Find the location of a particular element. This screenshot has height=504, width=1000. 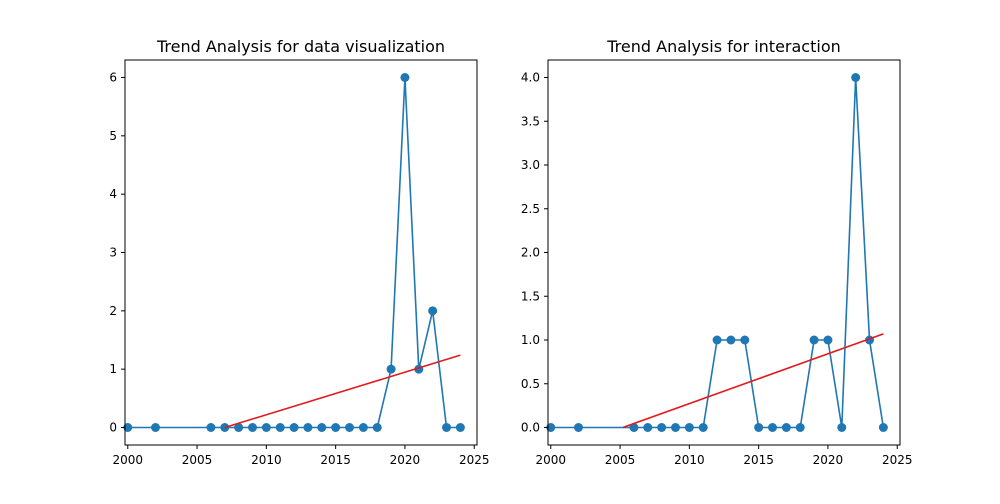

chart-title: Trend Analysis for interaction is located at coordinates (723, 46).